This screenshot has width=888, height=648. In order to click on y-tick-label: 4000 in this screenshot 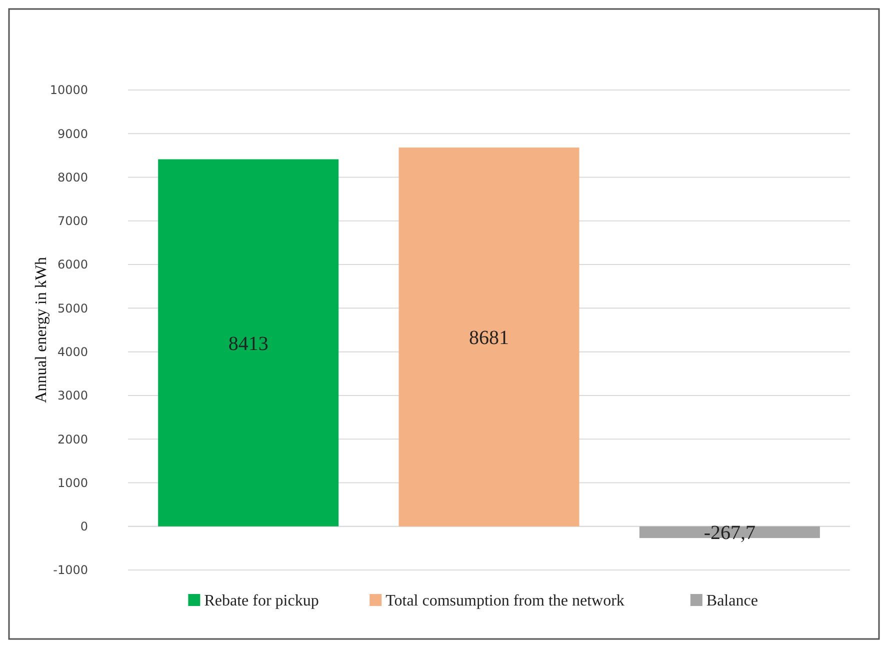, I will do `click(72, 352)`.